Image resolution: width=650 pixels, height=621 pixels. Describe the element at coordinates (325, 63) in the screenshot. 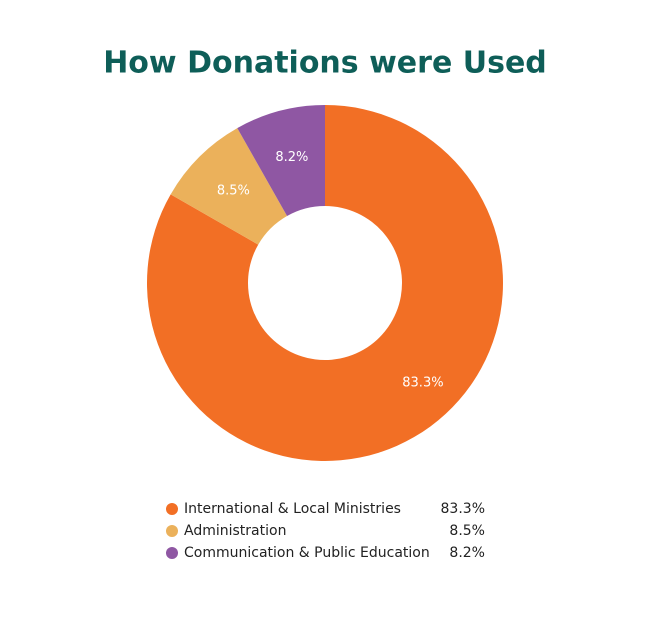

I see `chart-title: How Donations were Used` at that location.